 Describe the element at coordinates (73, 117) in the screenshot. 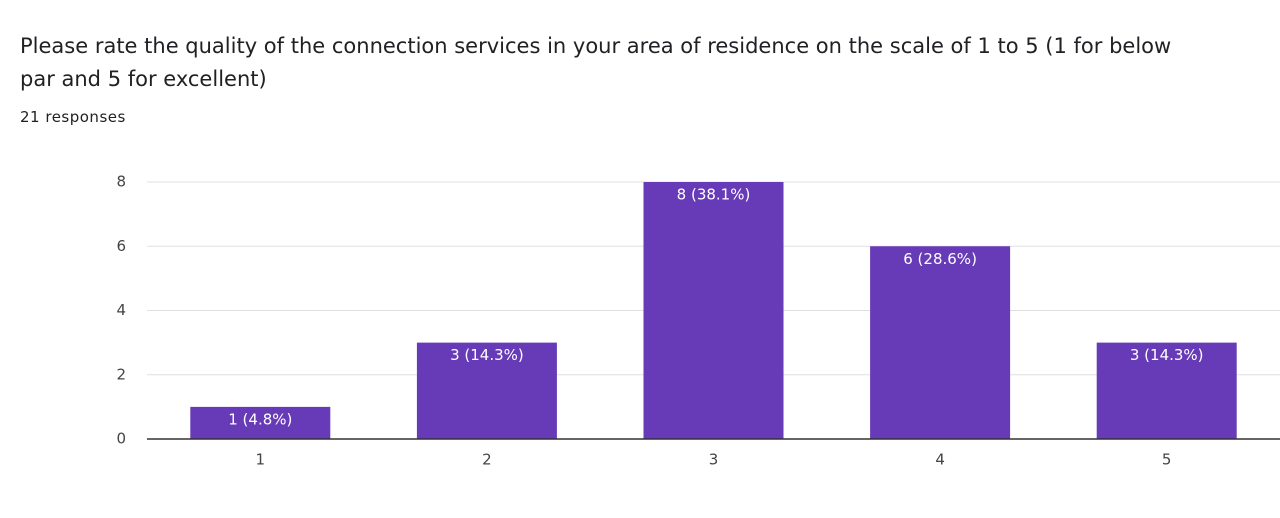

I see `chart-subtitle: 21 responses` at that location.